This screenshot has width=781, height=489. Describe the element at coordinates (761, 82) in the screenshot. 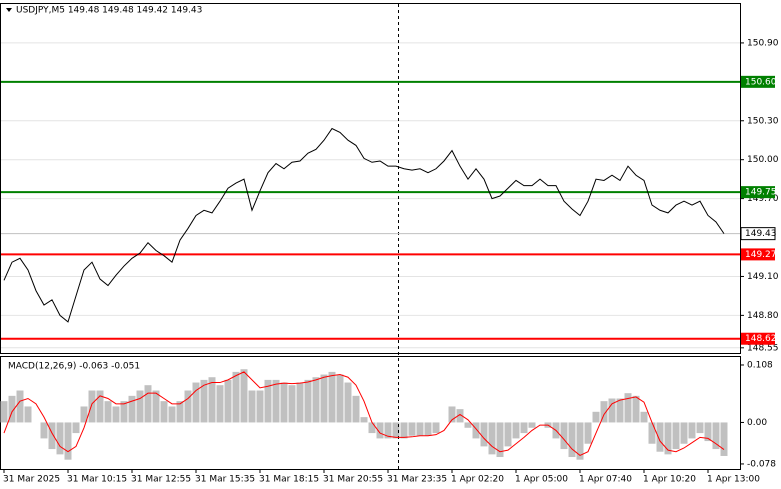

I see `level-label: 150.60` at that location.